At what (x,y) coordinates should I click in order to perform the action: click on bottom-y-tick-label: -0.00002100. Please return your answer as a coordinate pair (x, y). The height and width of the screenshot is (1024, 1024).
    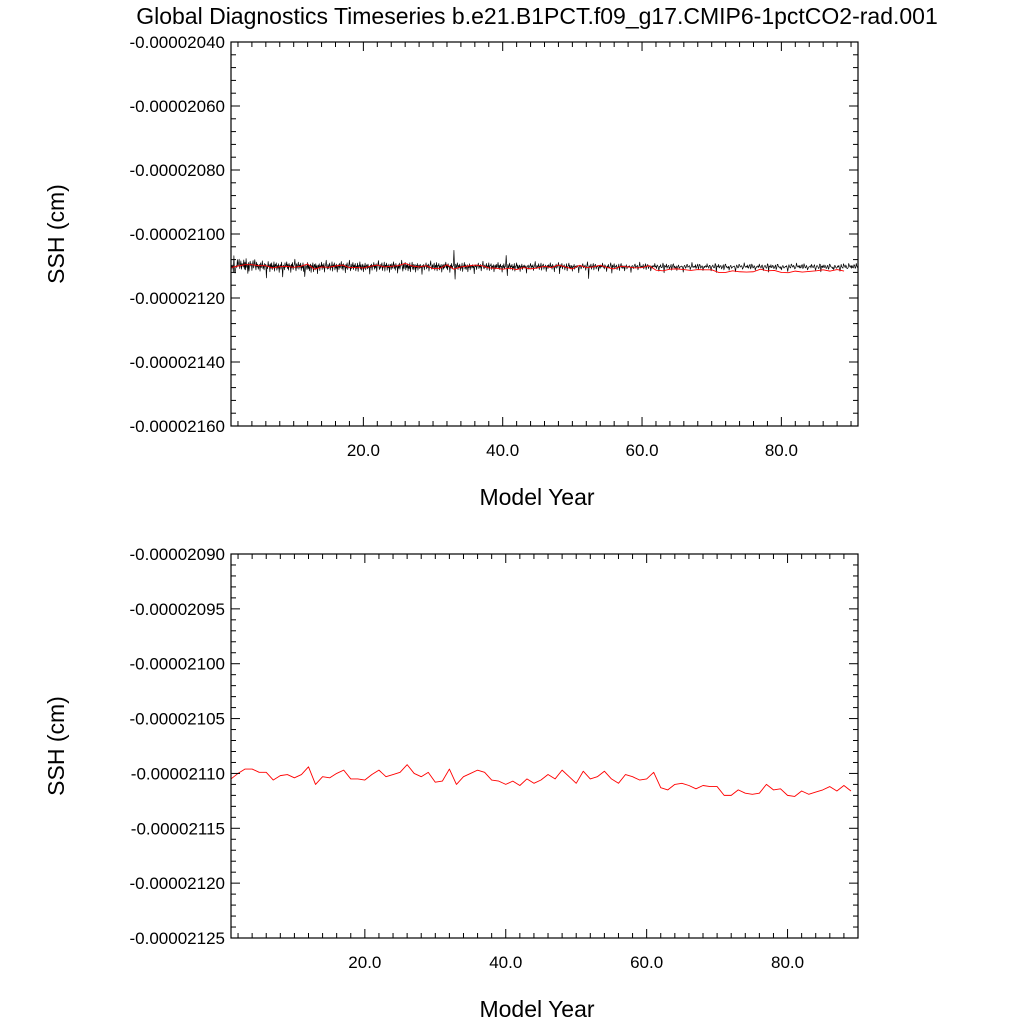
    Looking at the image, I should click on (177, 664).